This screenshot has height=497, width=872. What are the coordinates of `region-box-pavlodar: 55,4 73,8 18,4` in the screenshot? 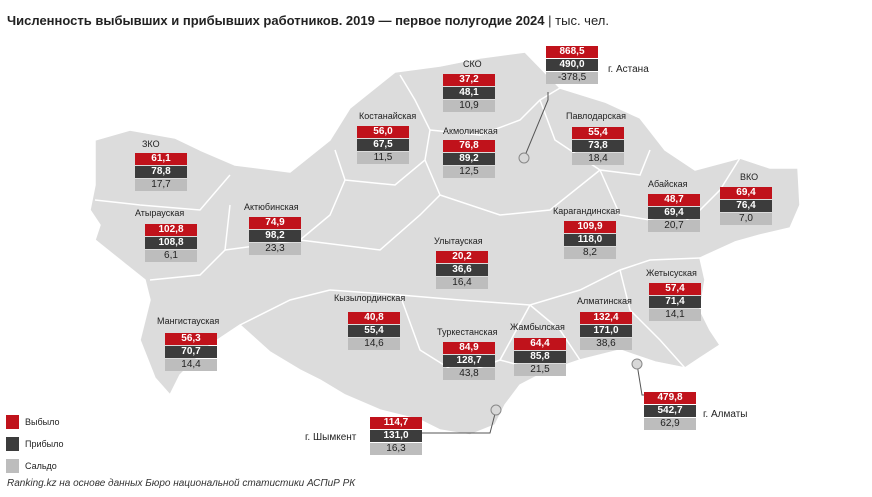 It's located at (598, 146).